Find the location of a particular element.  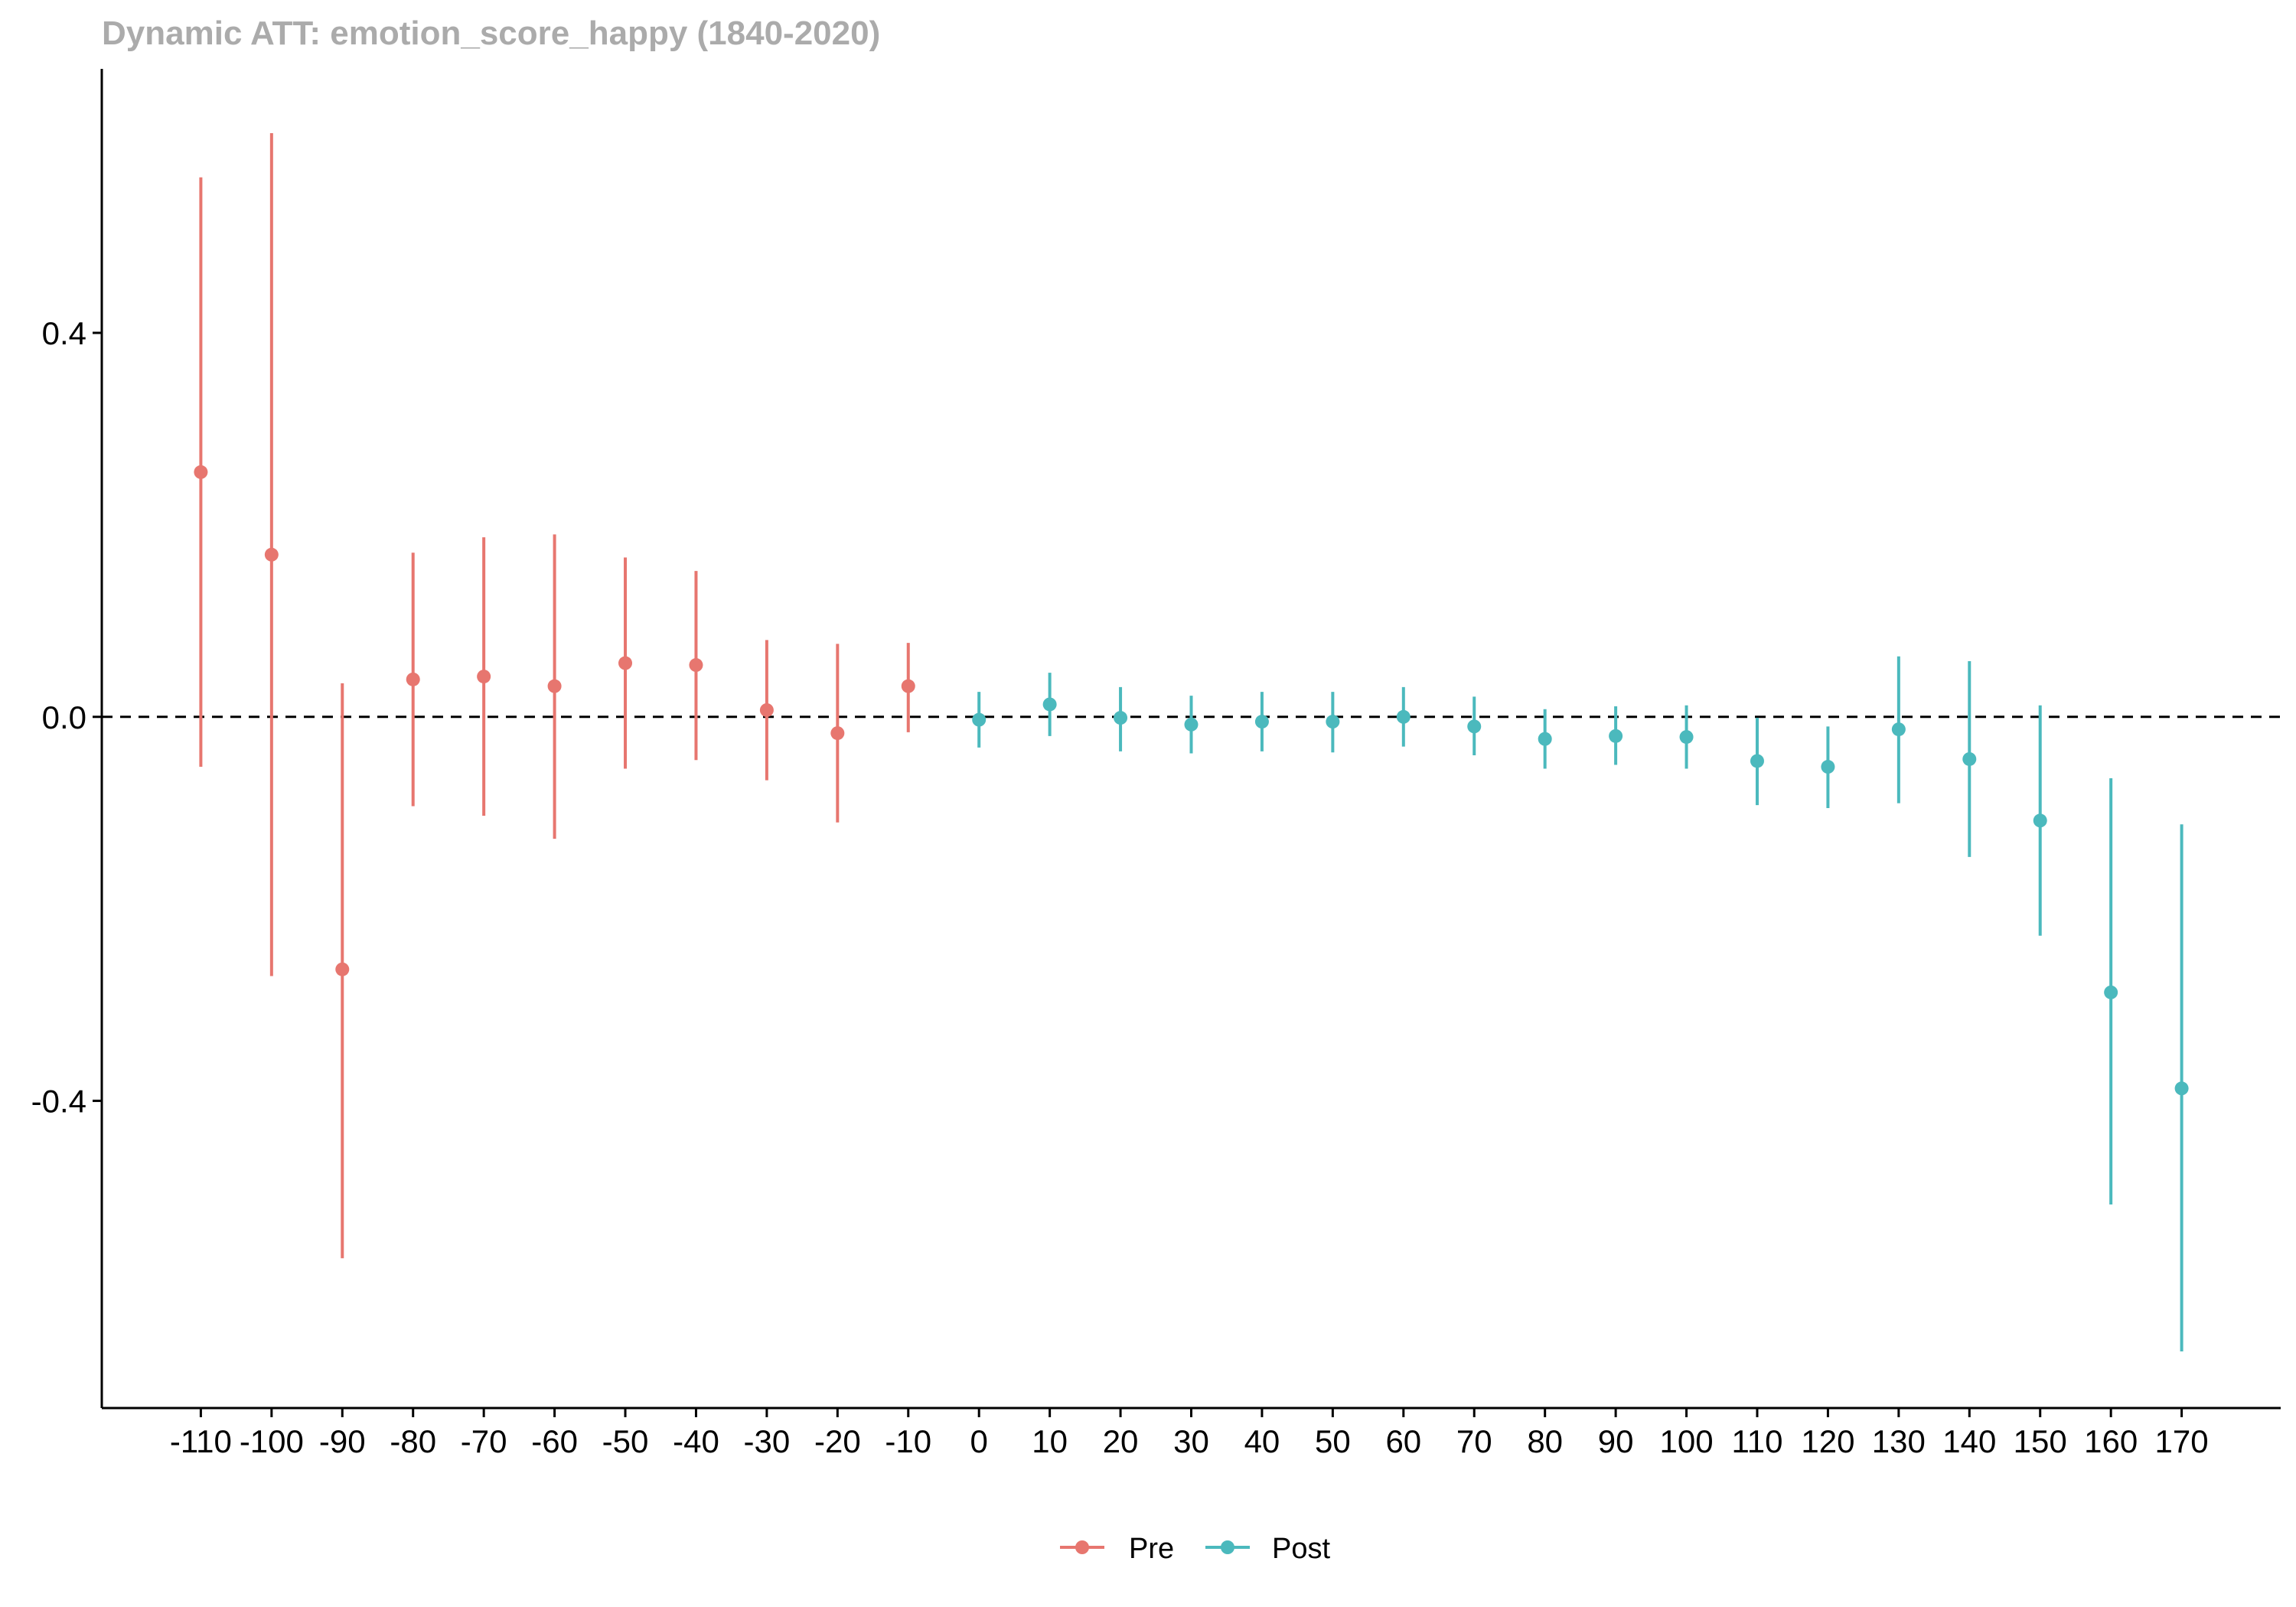

x-tick-label: -100 is located at coordinates (272, 1441).